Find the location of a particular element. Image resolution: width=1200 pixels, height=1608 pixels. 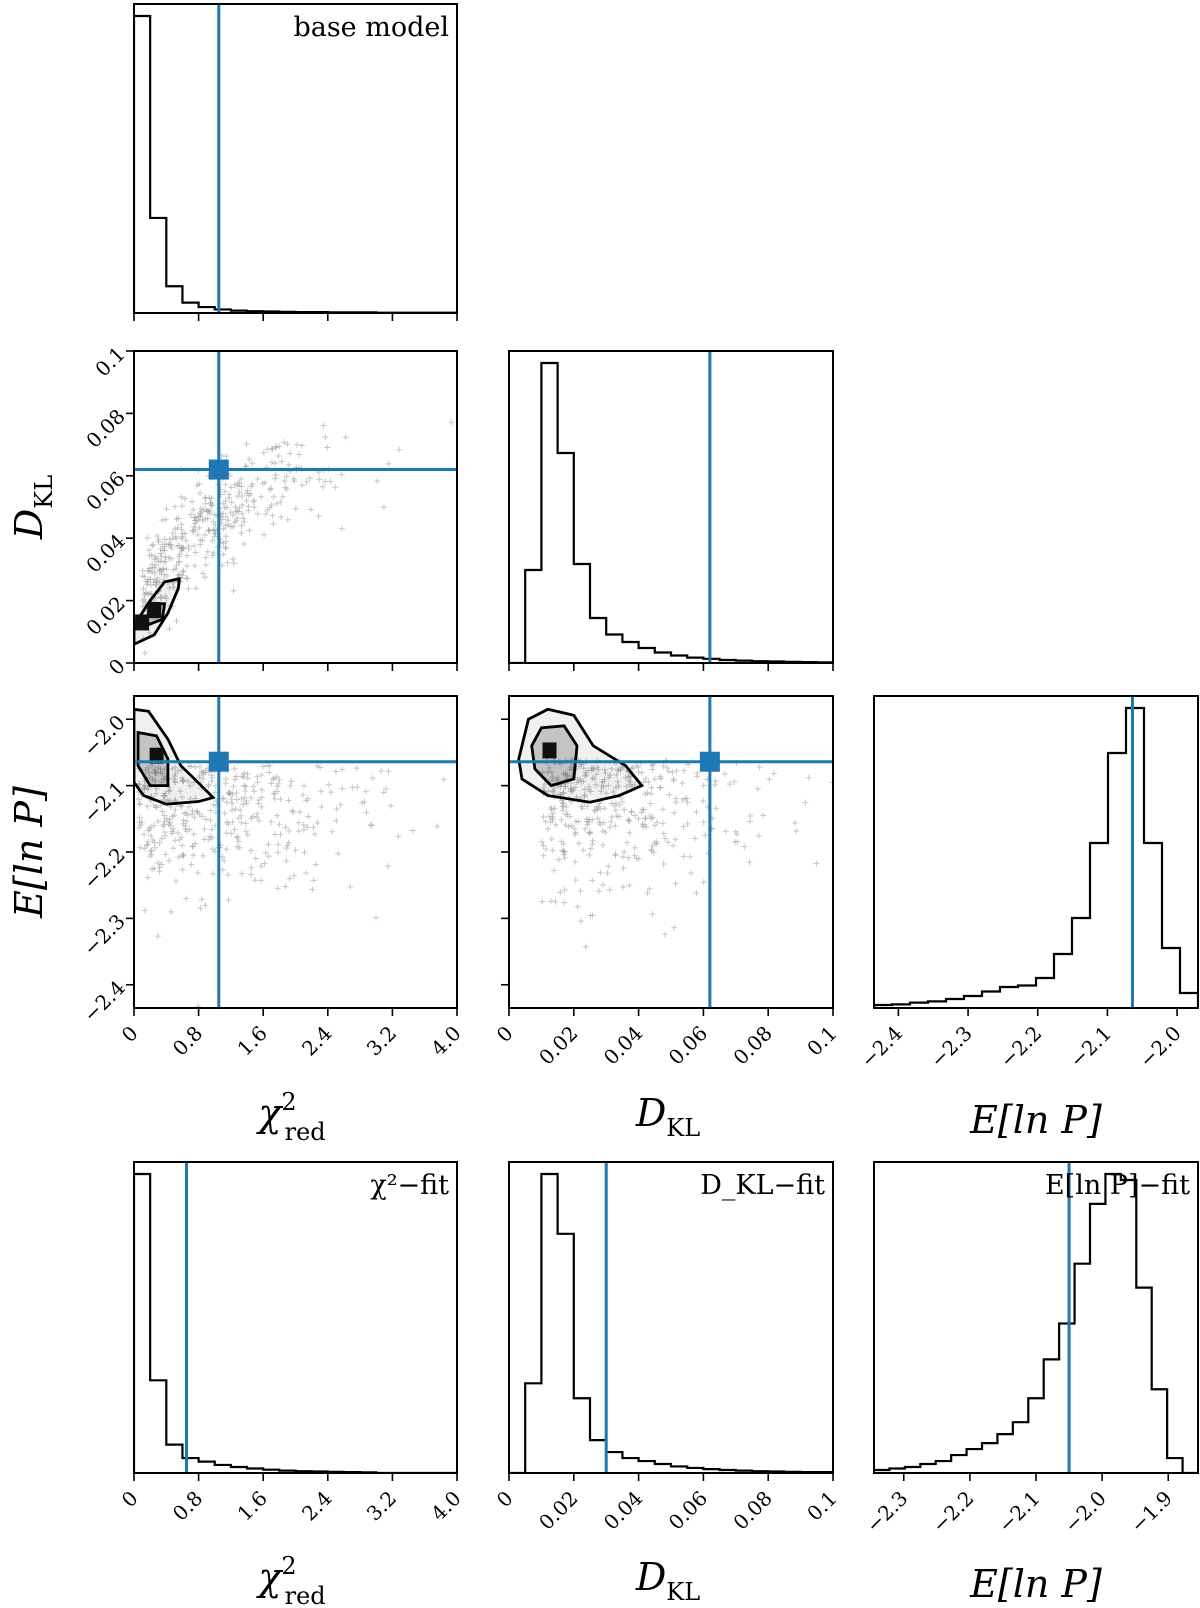

r3c0-xticks: 0 0.8 1.6 2.4 3.2 4.0 is located at coordinates (291, 1499).